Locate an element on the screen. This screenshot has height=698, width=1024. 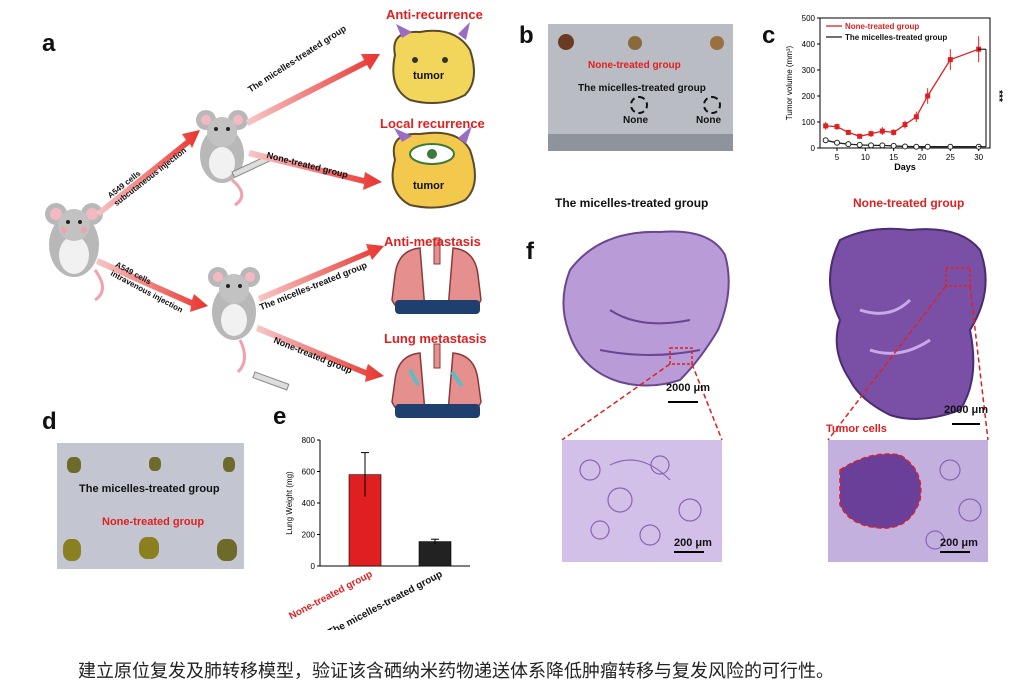
x-tick-label: 30 is located at coordinates (978, 157).